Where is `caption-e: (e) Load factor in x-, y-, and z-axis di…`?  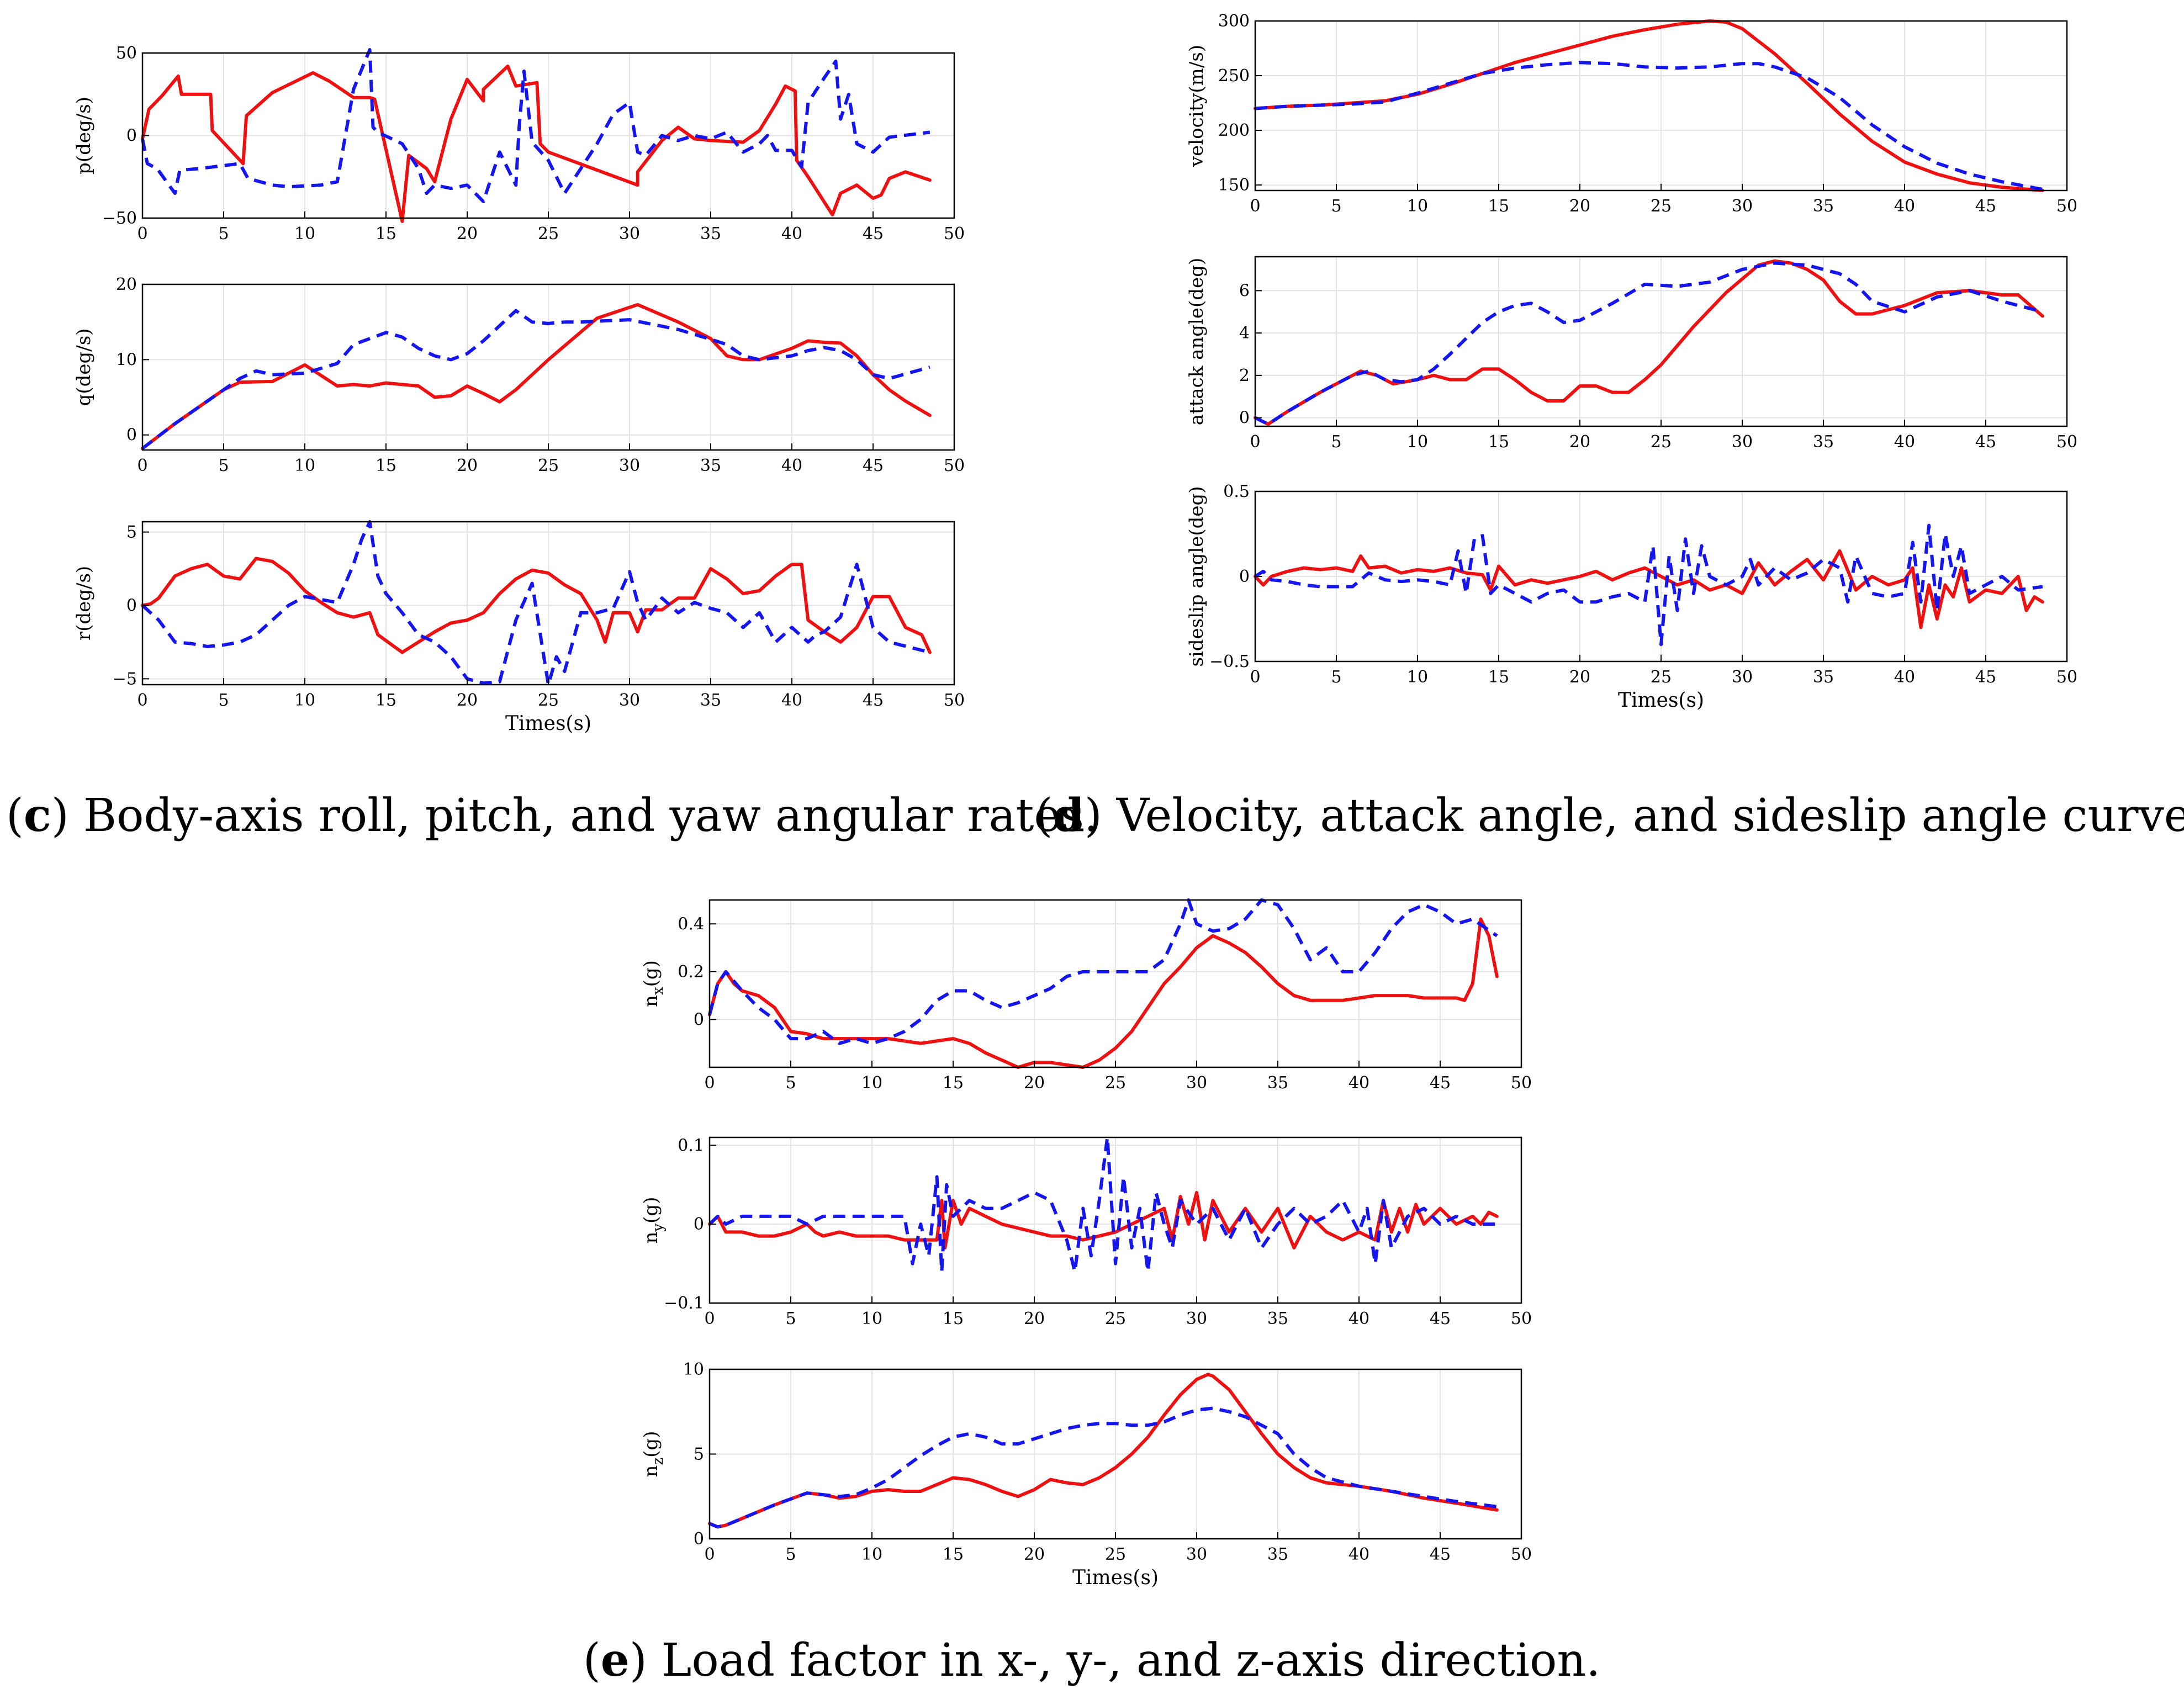 caption-e: (e) Load factor in x-, y-, and z-axis di… is located at coordinates (1092, 1660).